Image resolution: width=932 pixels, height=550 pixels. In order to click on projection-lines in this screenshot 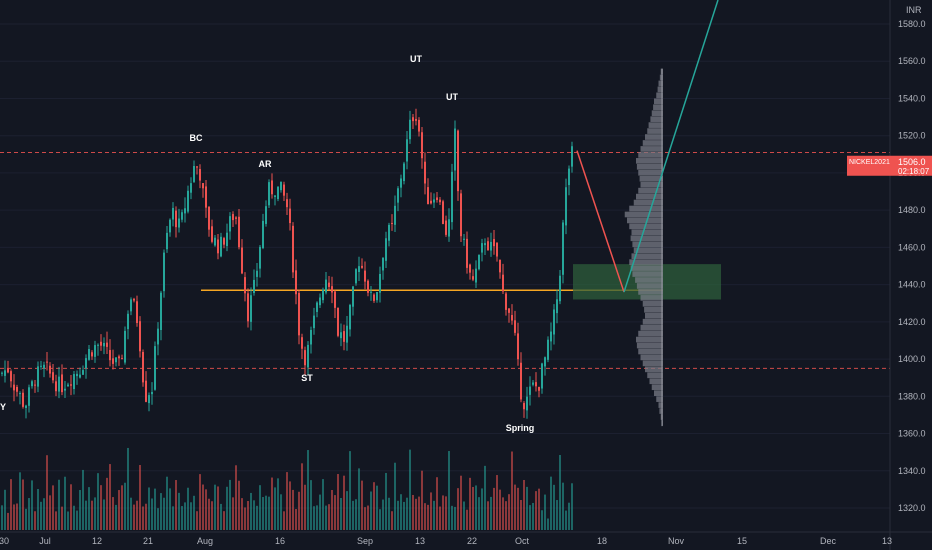, I will do `click(647, 146)`.